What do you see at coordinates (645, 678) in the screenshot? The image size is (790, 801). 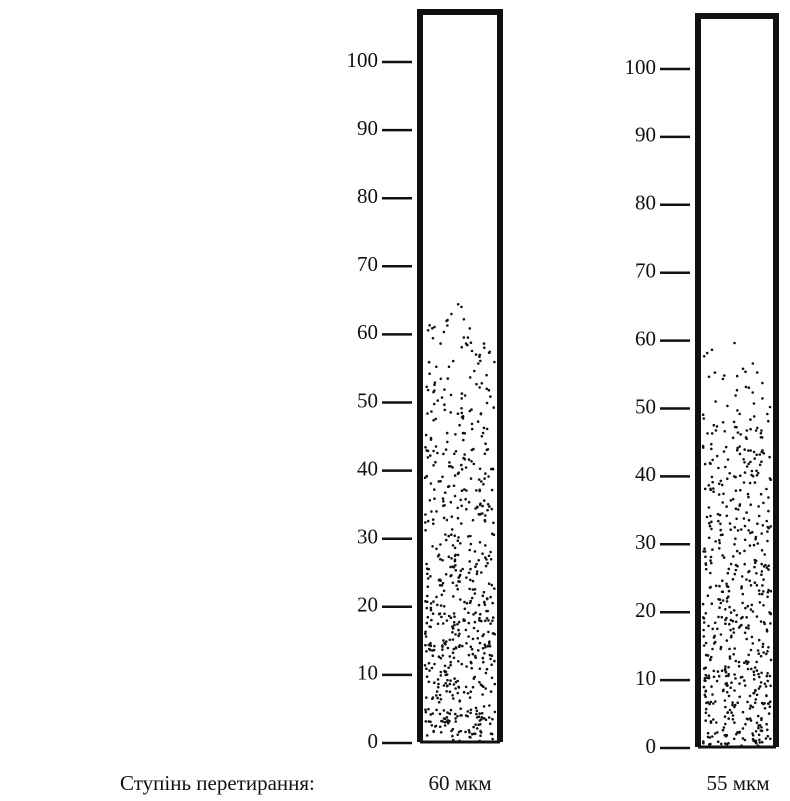 I see `tick-label: 10` at bounding box center [645, 678].